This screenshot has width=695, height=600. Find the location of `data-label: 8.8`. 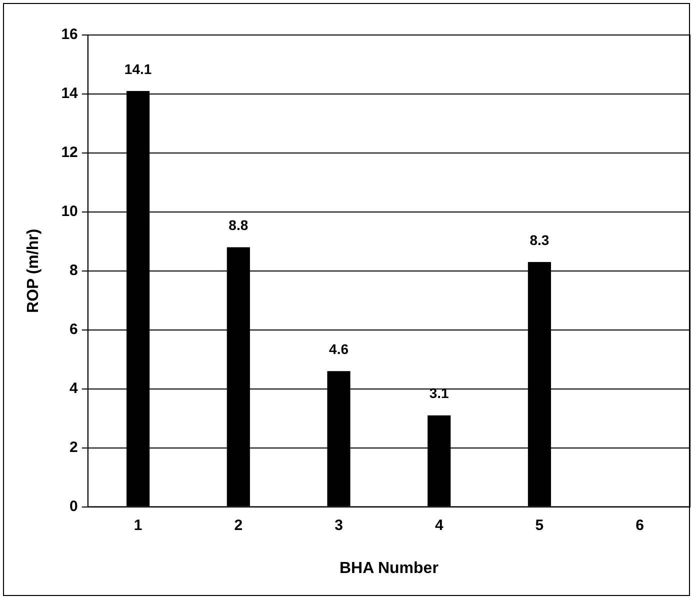

data-label: 8.8 is located at coordinates (238, 225).